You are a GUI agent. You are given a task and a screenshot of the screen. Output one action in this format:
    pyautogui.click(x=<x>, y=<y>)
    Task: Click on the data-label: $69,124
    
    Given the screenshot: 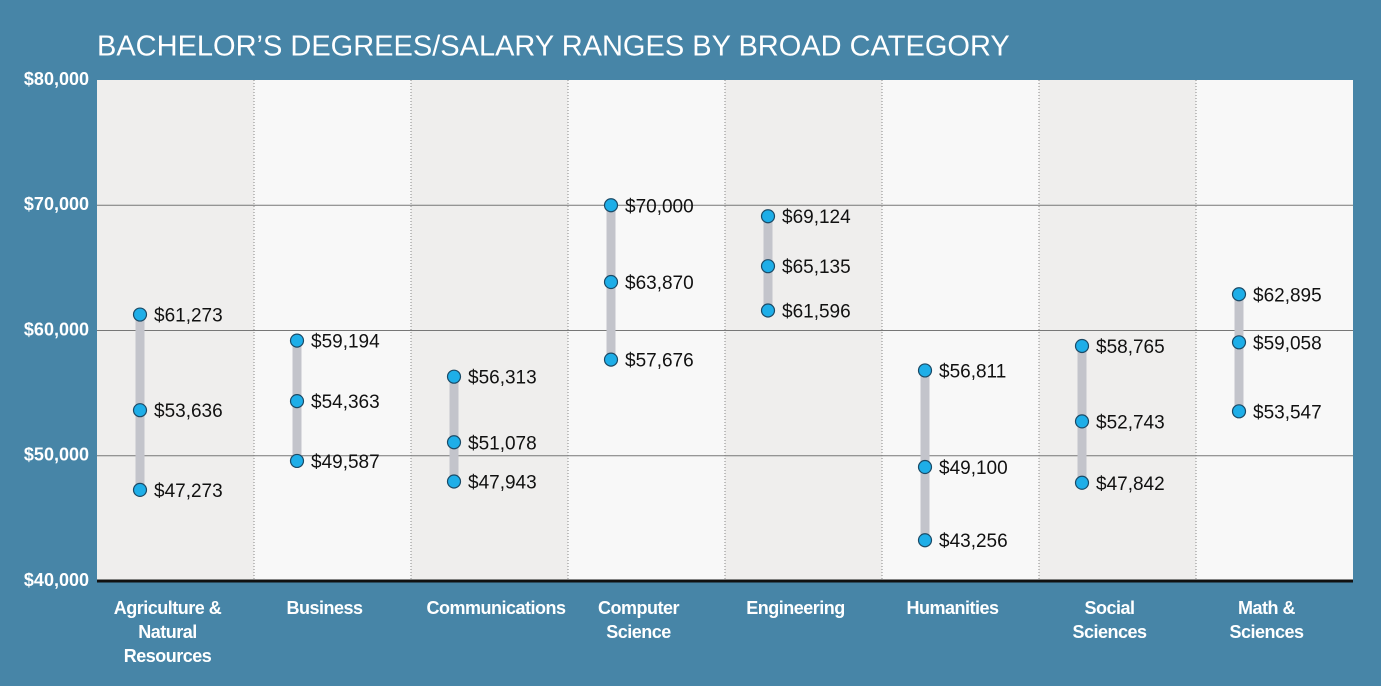 What is the action you would take?
    pyautogui.click(x=816, y=217)
    